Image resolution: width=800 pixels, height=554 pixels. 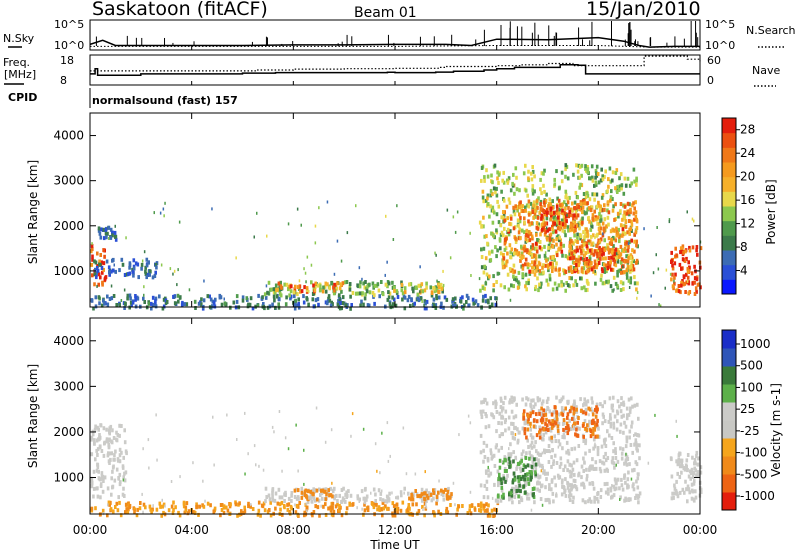 What do you see at coordinates (643, 10) in the screenshot?
I see `date-title: 15/Jan/2010` at bounding box center [643, 10].